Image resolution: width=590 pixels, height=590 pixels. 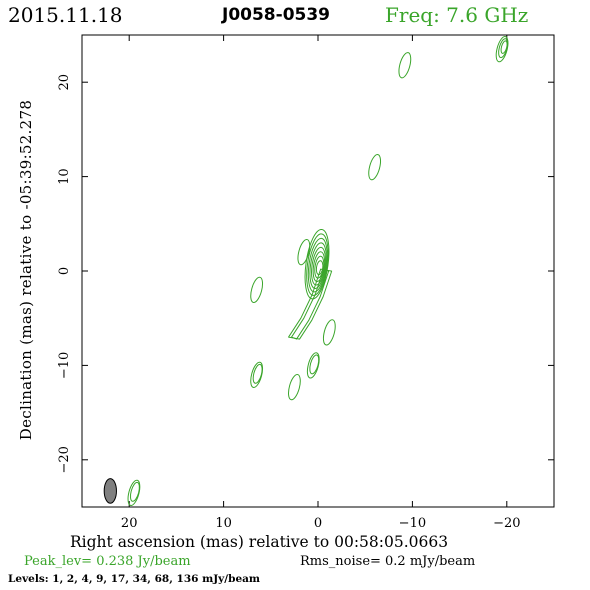 What do you see at coordinates (304, 252) in the screenshot?
I see `blob-upper-left-contour` at bounding box center [304, 252].